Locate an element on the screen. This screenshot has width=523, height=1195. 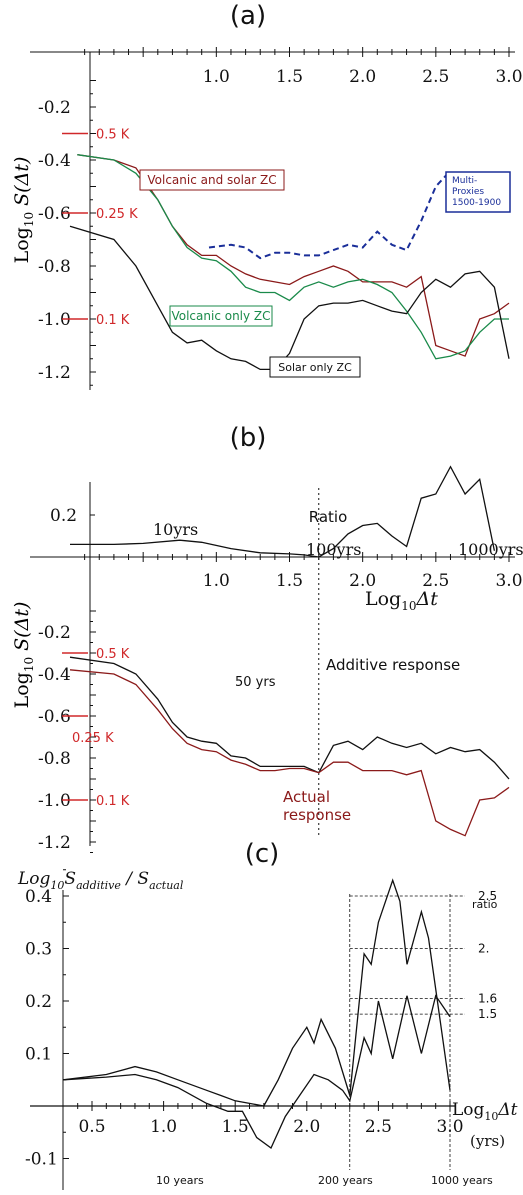
legend-volcanic-solar-box is located at coordinates (212, 180).